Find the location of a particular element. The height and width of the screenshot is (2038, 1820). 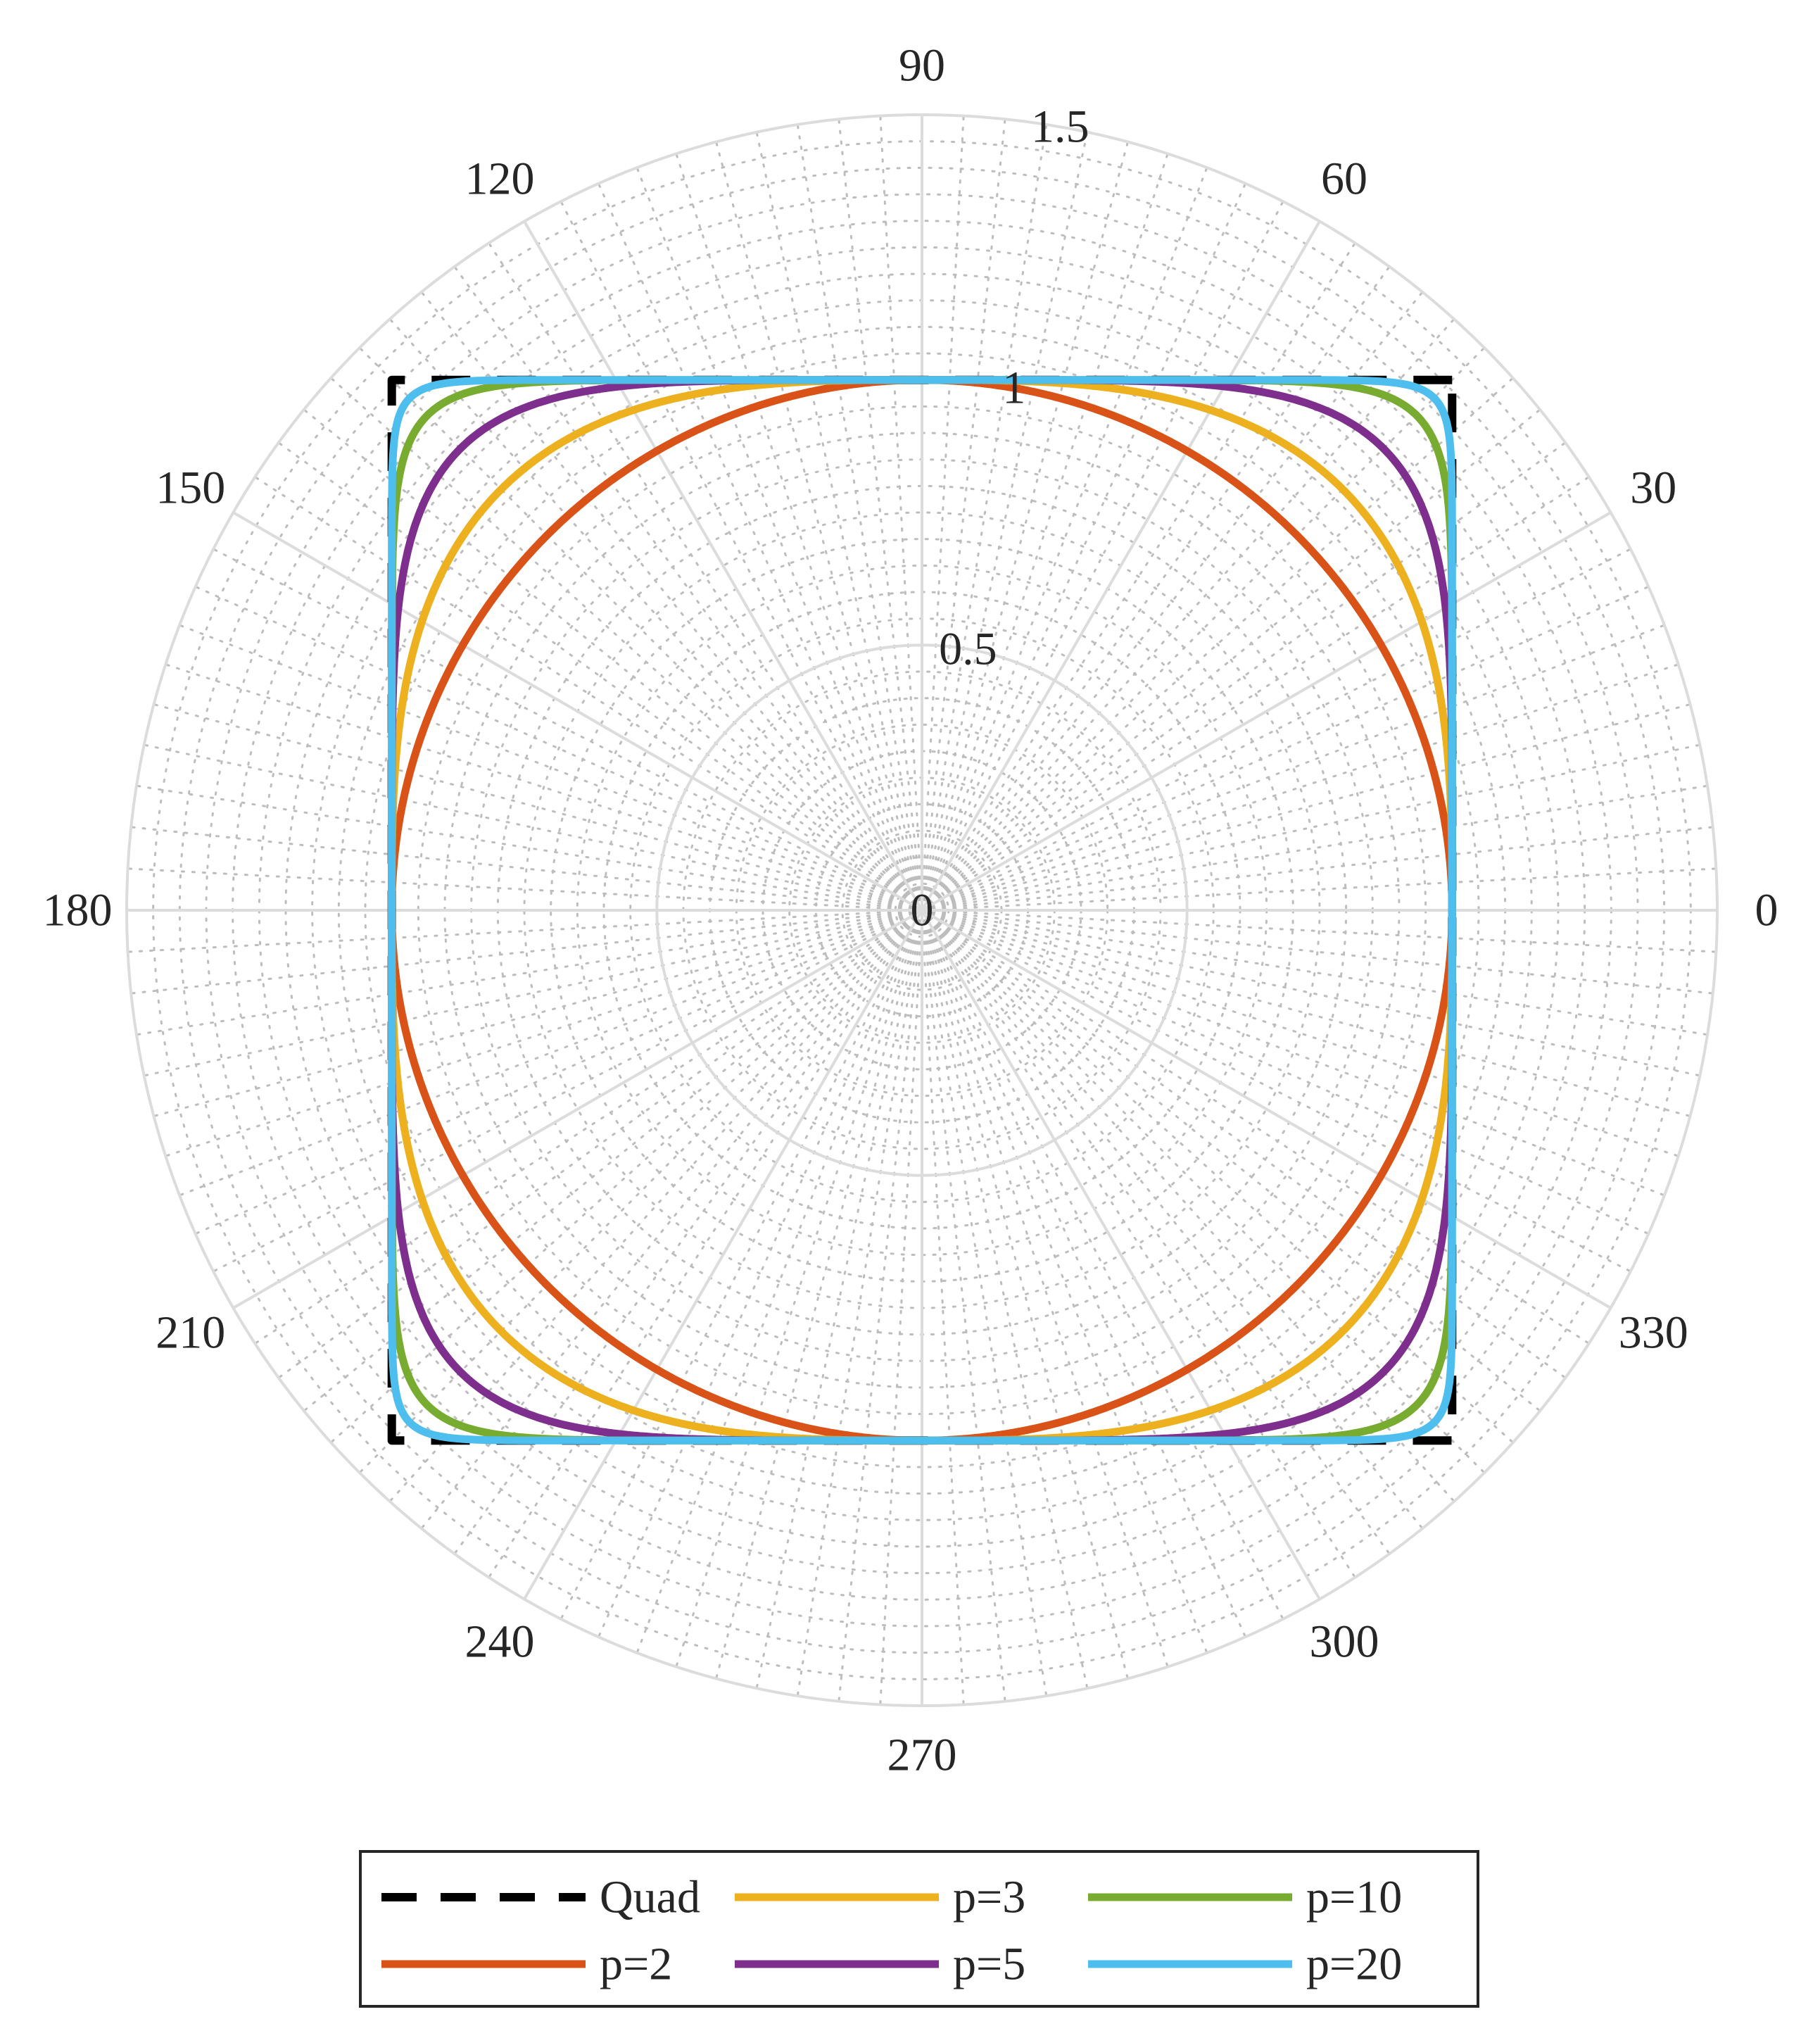

theta-tick-label: 270 is located at coordinates (922, 1755).